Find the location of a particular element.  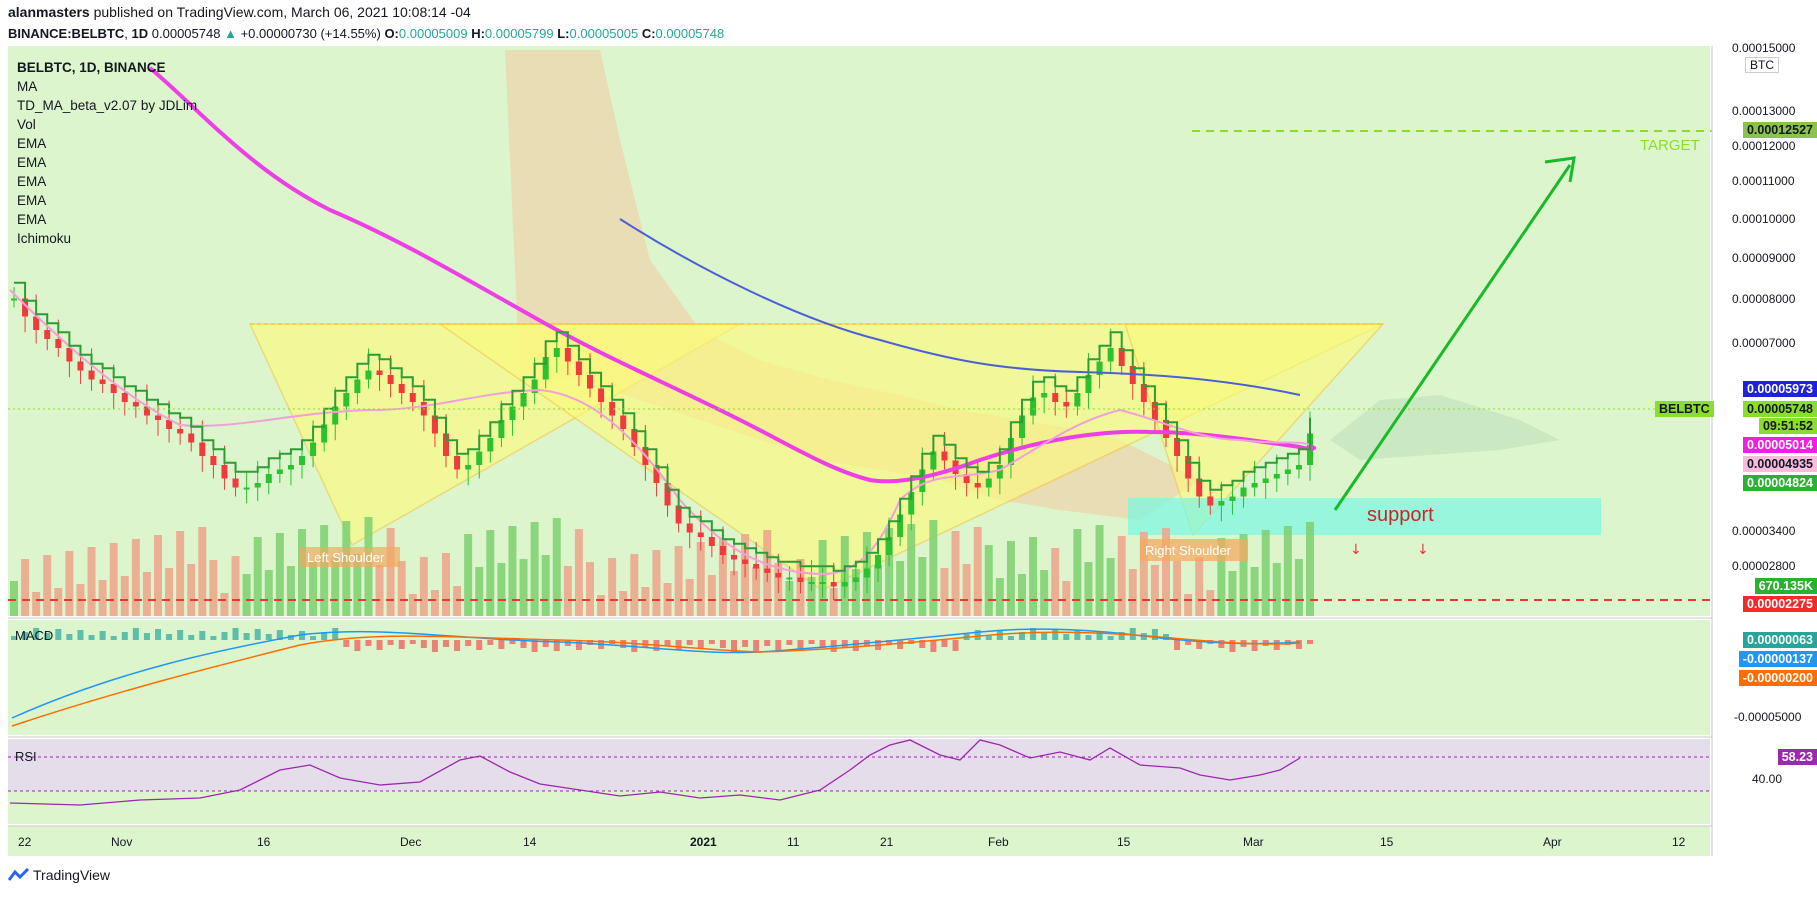

up-triangle-icon: ▲ is located at coordinates (230, 33).